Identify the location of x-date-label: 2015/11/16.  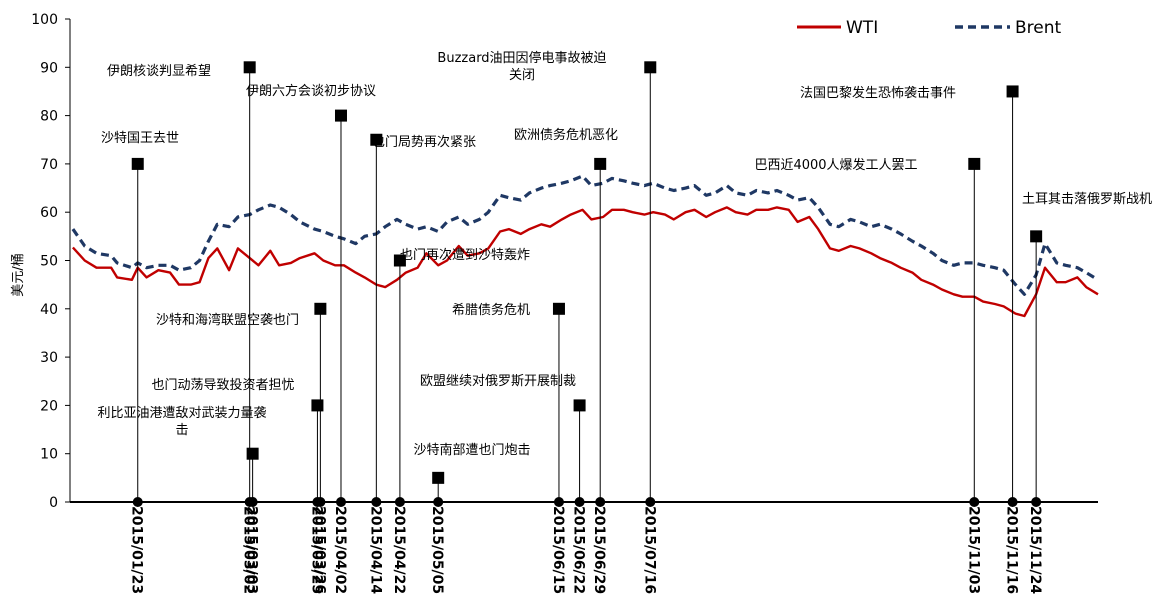
(1012, 550).